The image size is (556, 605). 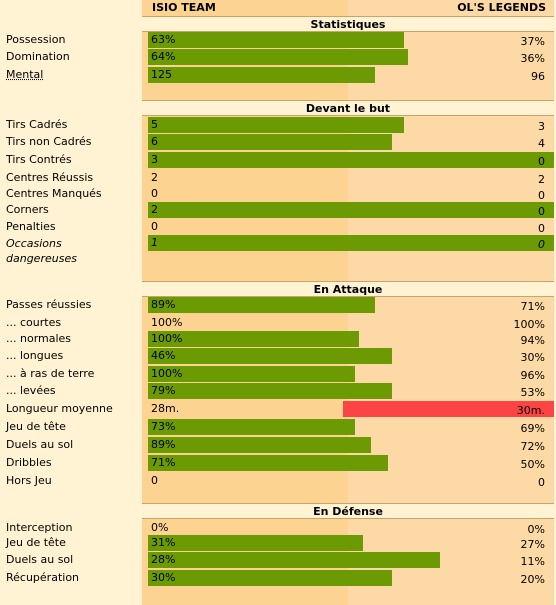 What do you see at coordinates (529, 324) in the screenshot?
I see `away-stat-value: 100%` at bounding box center [529, 324].